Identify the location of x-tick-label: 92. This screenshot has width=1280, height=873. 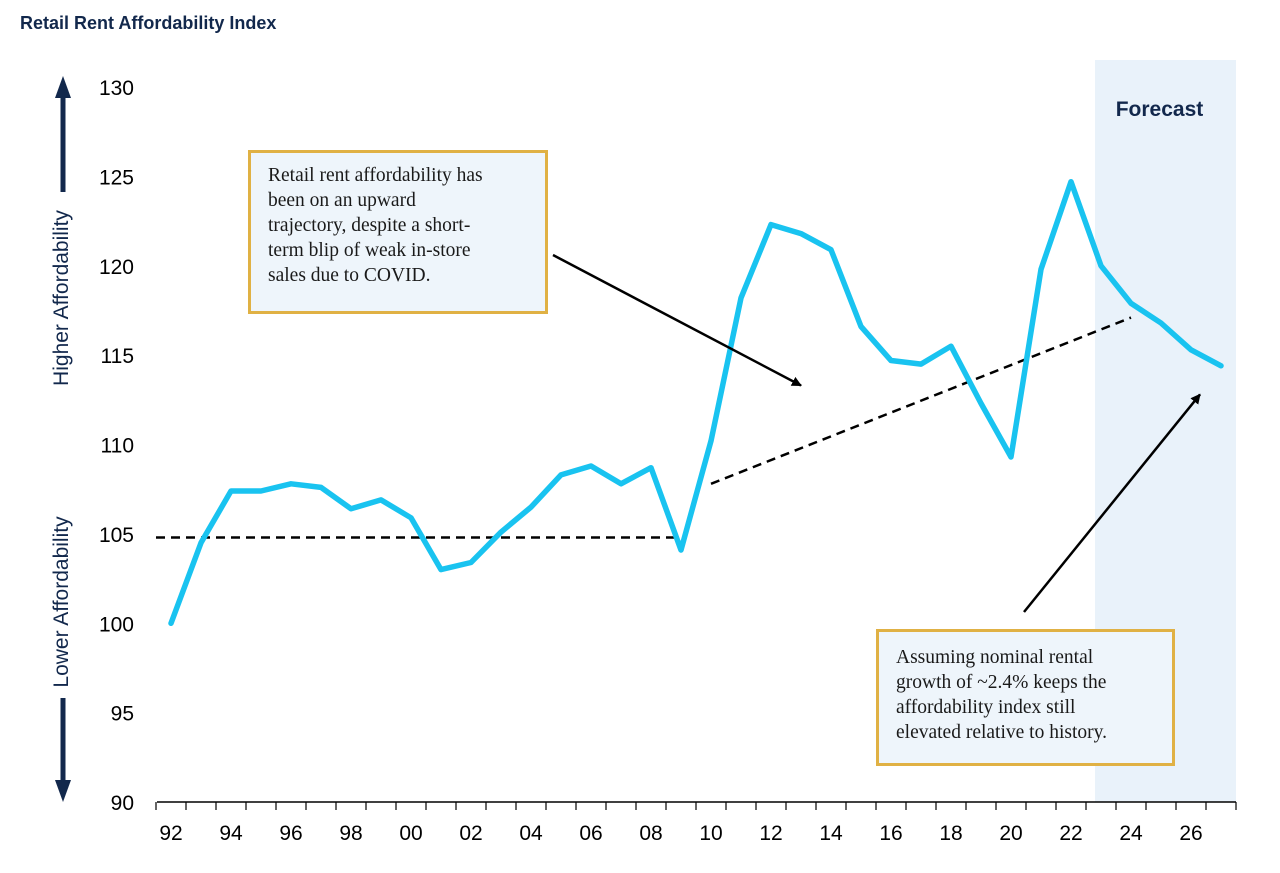
(170, 833).